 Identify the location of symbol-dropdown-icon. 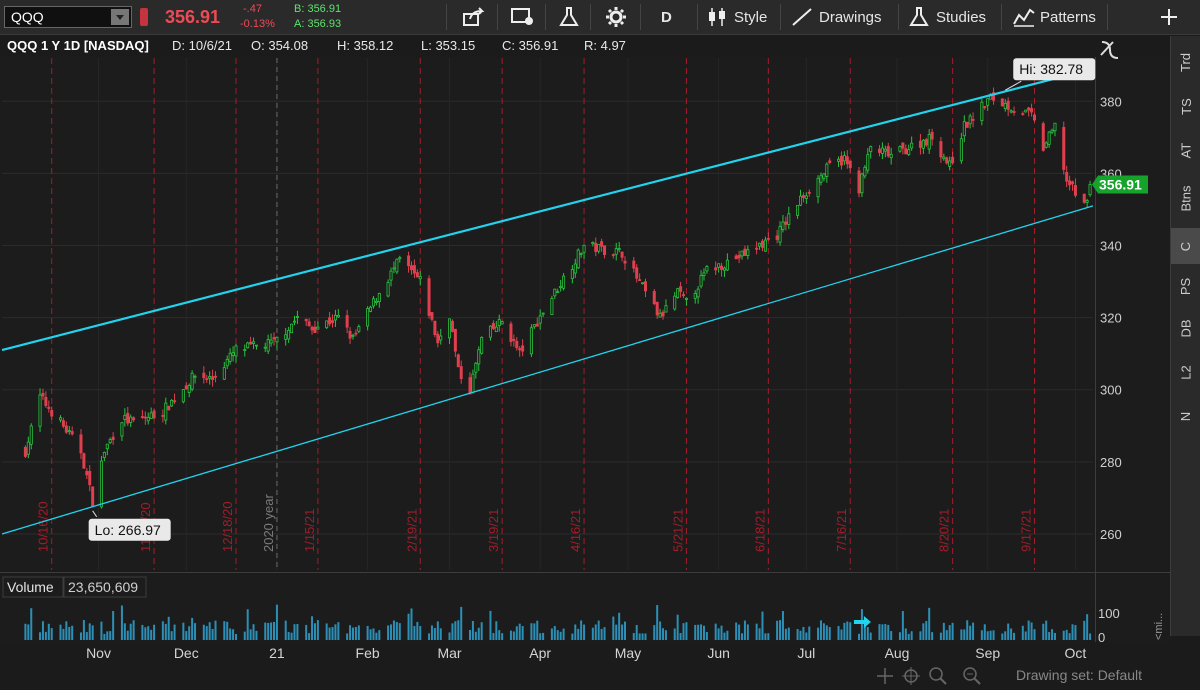
(120, 17).